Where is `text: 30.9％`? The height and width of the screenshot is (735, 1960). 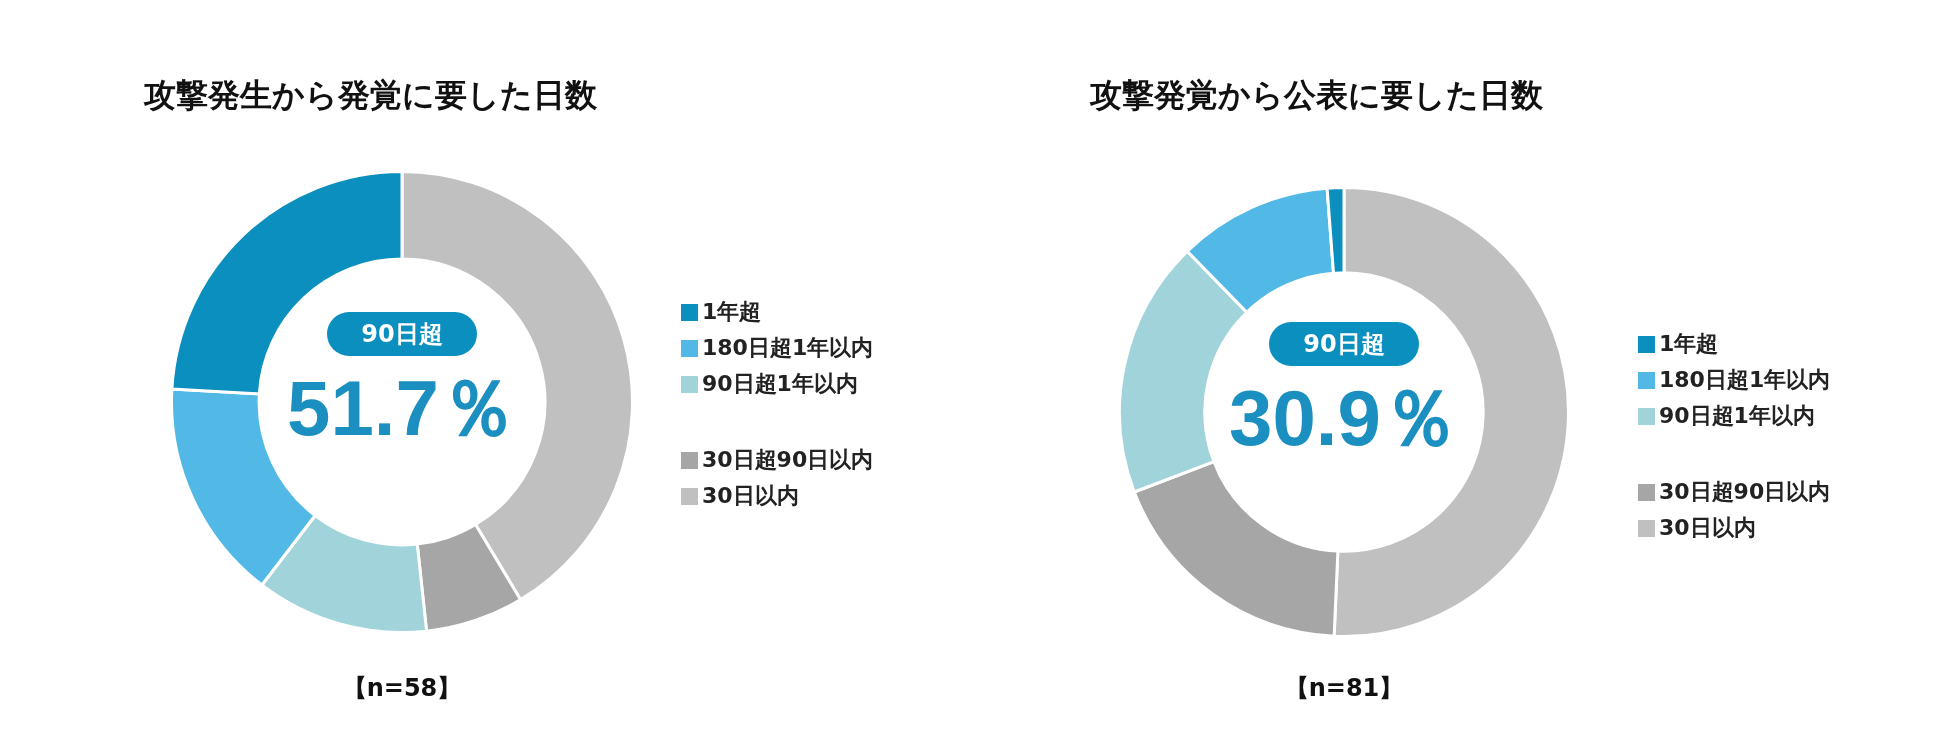 text: 30.9％ is located at coordinates (1344, 418).